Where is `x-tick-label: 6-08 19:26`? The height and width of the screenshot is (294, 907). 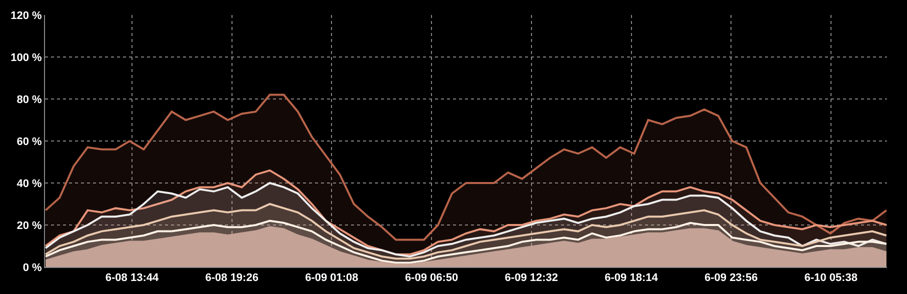
x-tick-label: 6-08 19:26 is located at coordinates (231, 278).